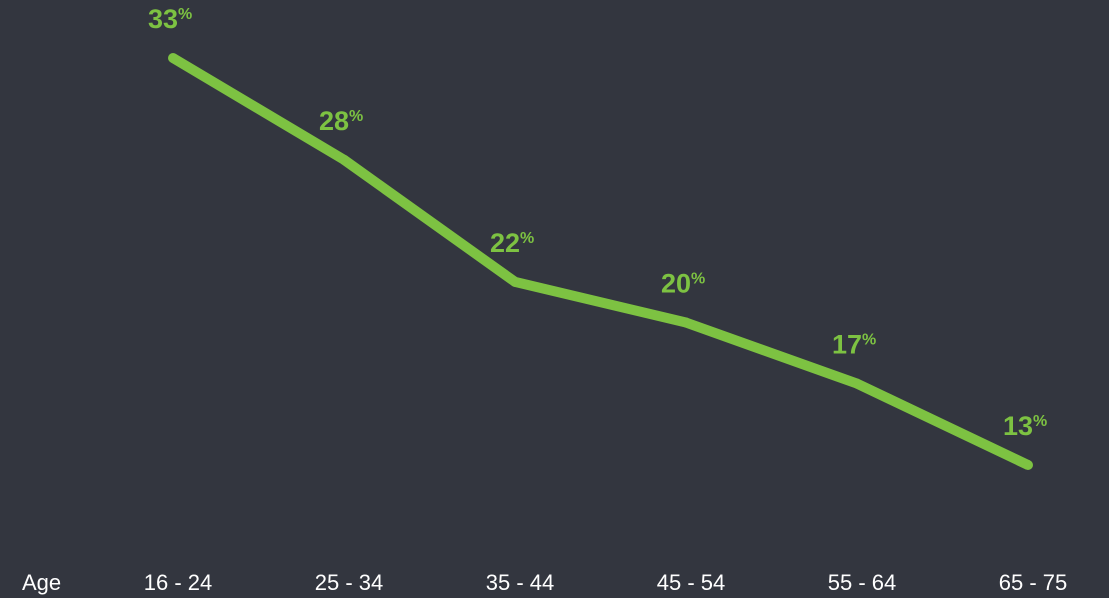 The image size is (1109, 598). I want to click on data-label: 17%, so click(854, 345).